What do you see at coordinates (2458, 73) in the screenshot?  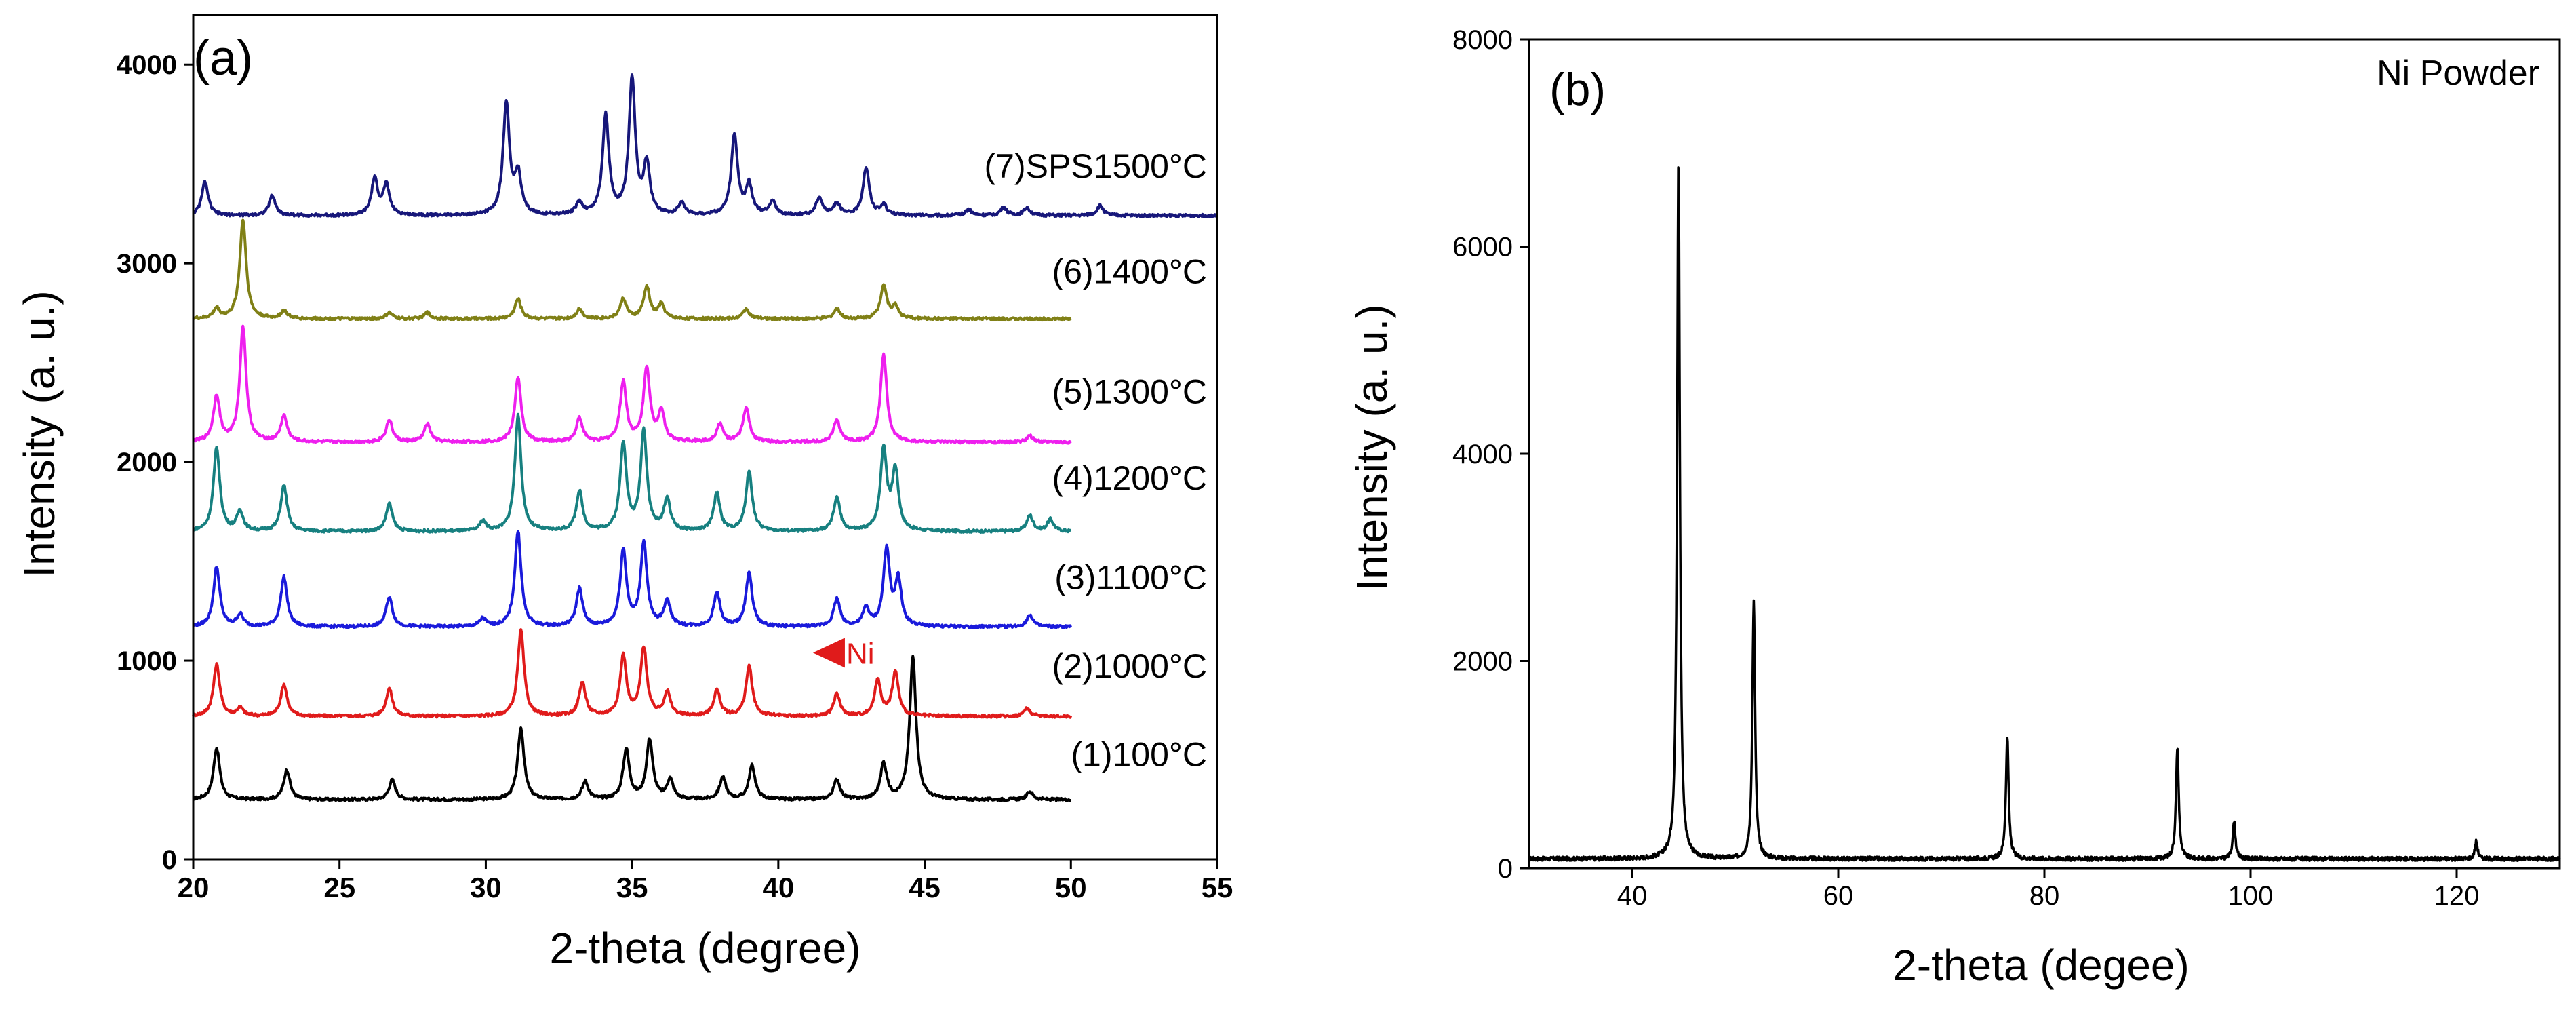 I see `panel-b-title: Ni Powder` at bounding box center [2458, 73].